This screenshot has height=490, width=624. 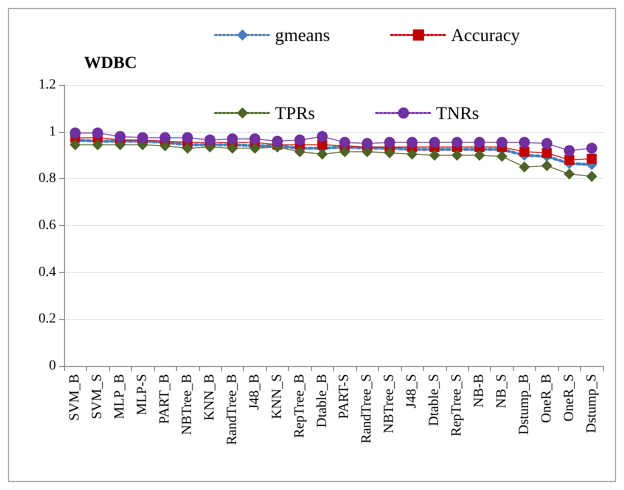 What do you see at coordinates (52, 366) in the screenshot?
I see `y-tick-label: 0` at bounding box center [52, 366].